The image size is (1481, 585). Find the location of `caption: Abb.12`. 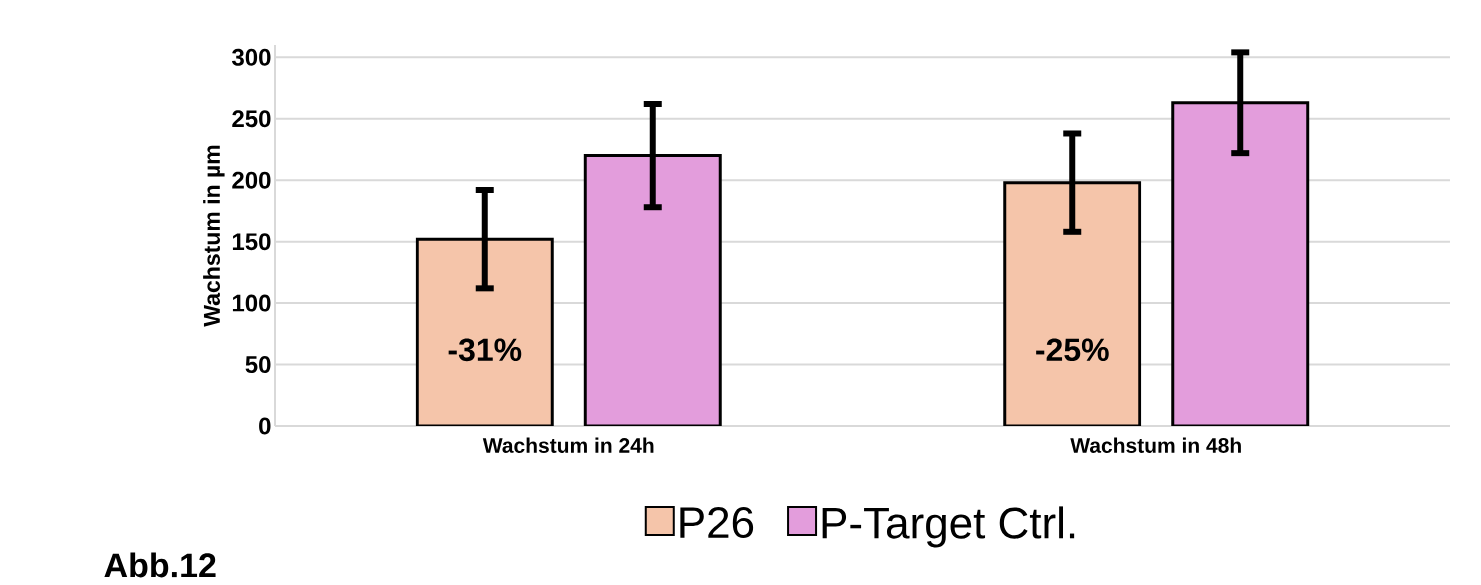

caption: Abb.12 is located at coordinates (160, 565).